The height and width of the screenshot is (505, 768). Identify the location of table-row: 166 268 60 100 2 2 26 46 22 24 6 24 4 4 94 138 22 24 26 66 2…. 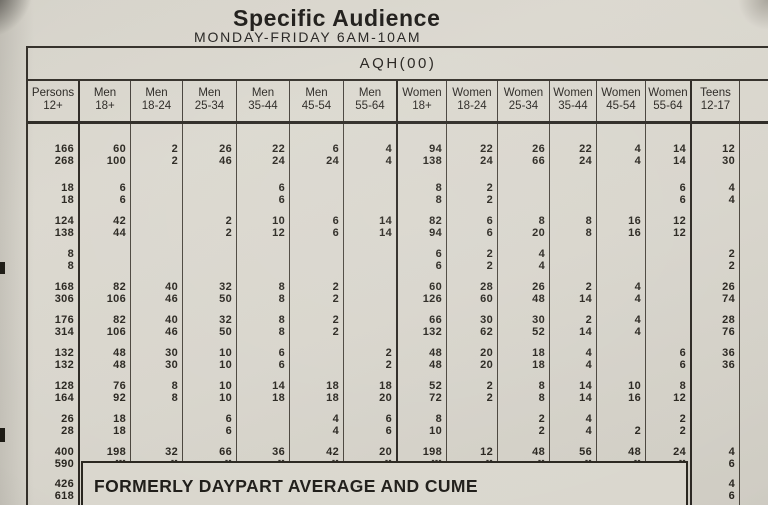
(398, 145).